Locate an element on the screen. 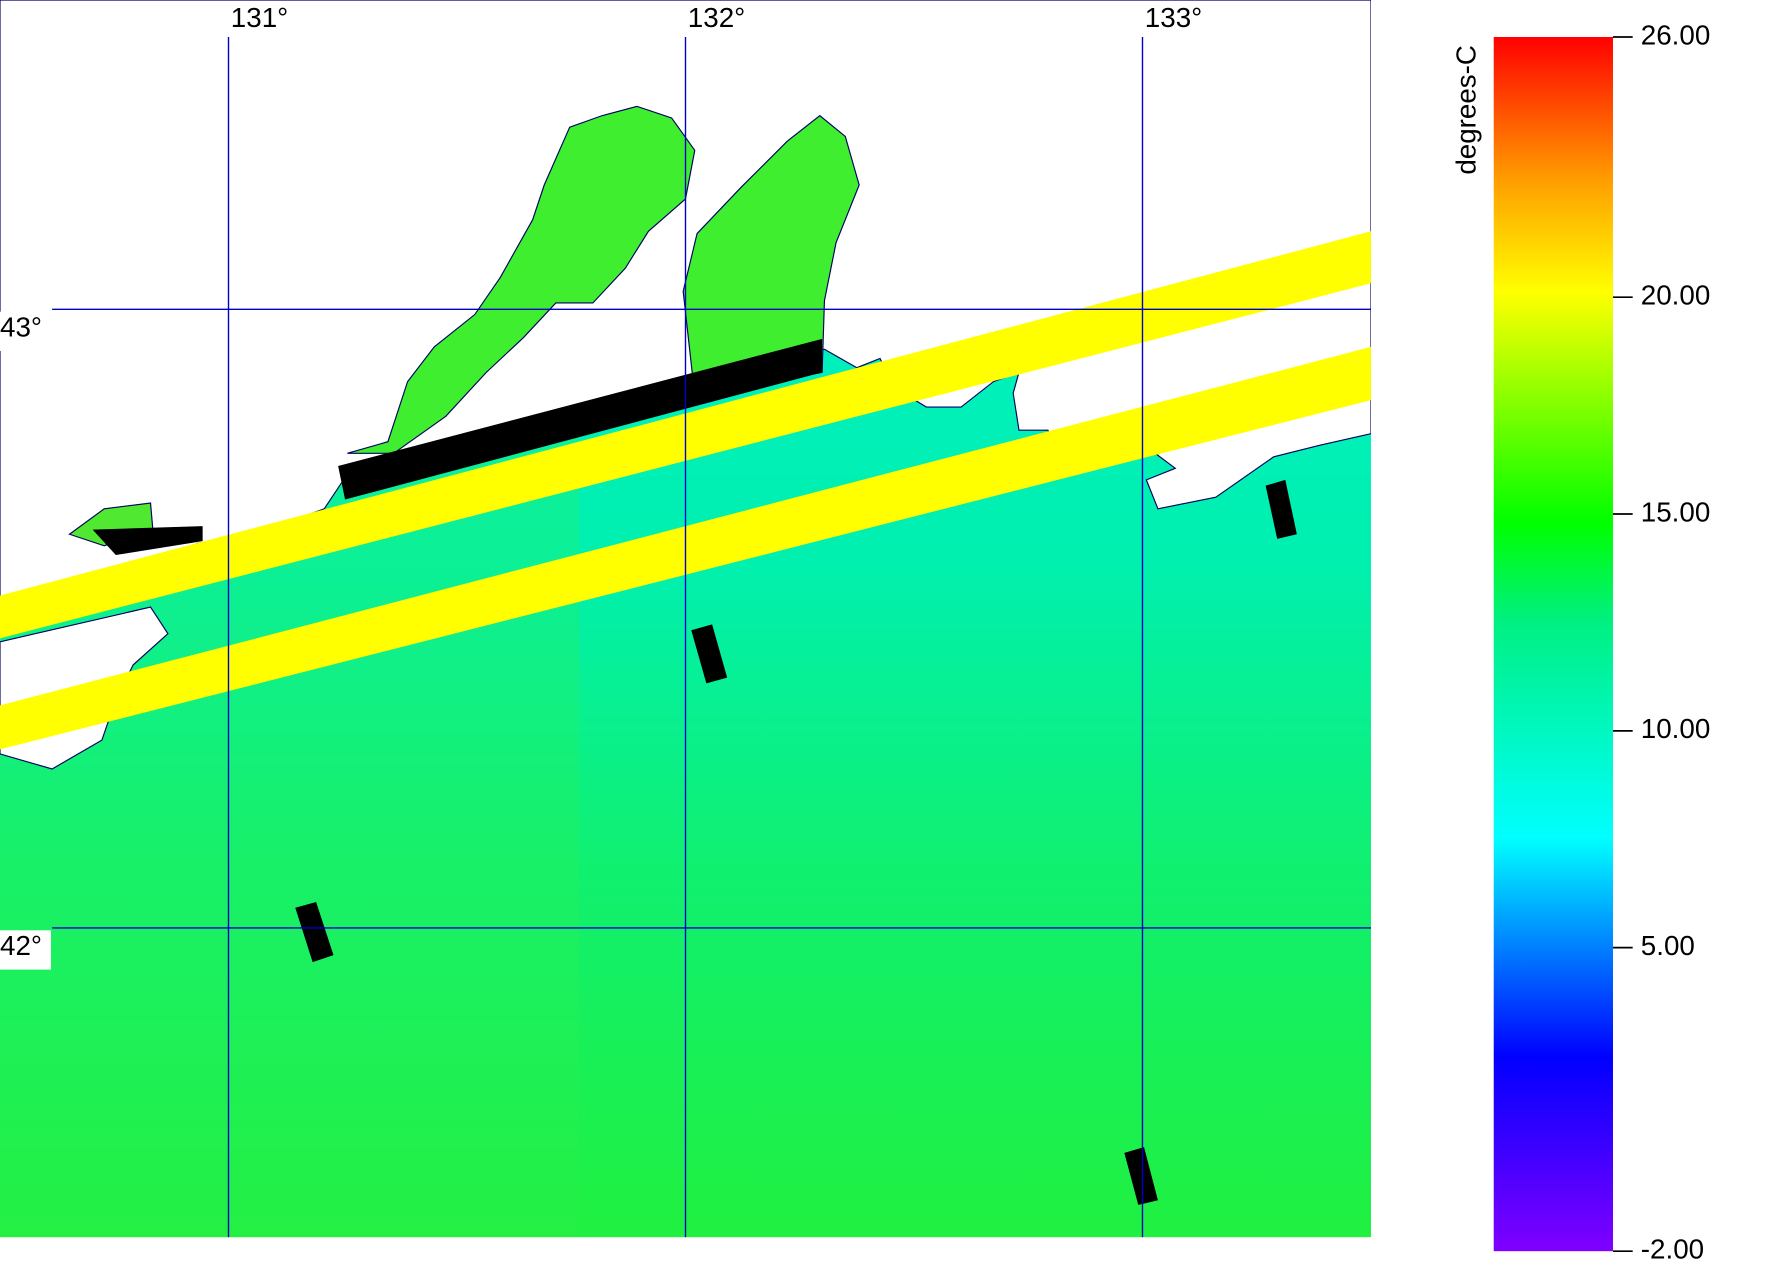 The width and height of the screenshot is (1789, 1272). colorbar-tick-label: 15.00 is located at coordinates (1676, 511).